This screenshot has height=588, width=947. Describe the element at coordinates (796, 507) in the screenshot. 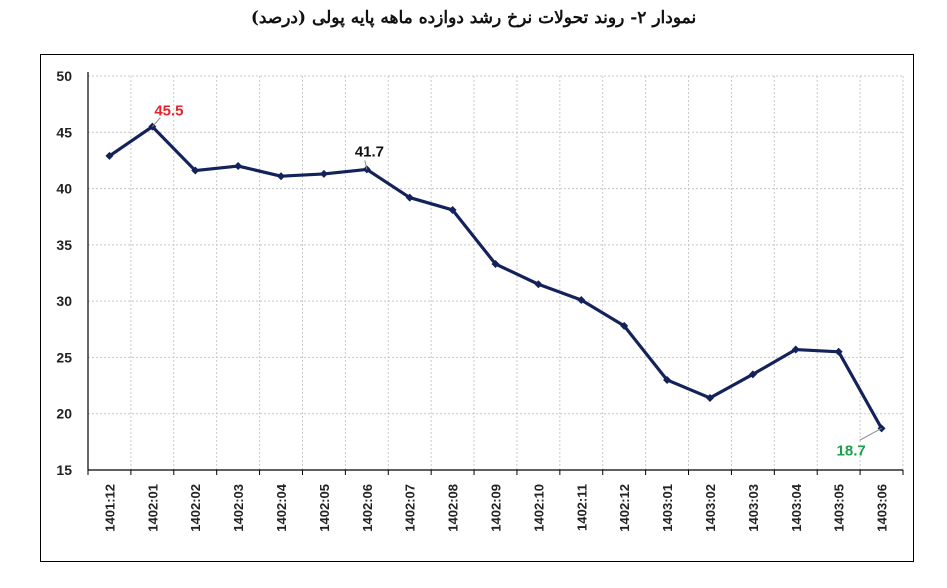

I see `x-tick-label: 1403:04` at that location.